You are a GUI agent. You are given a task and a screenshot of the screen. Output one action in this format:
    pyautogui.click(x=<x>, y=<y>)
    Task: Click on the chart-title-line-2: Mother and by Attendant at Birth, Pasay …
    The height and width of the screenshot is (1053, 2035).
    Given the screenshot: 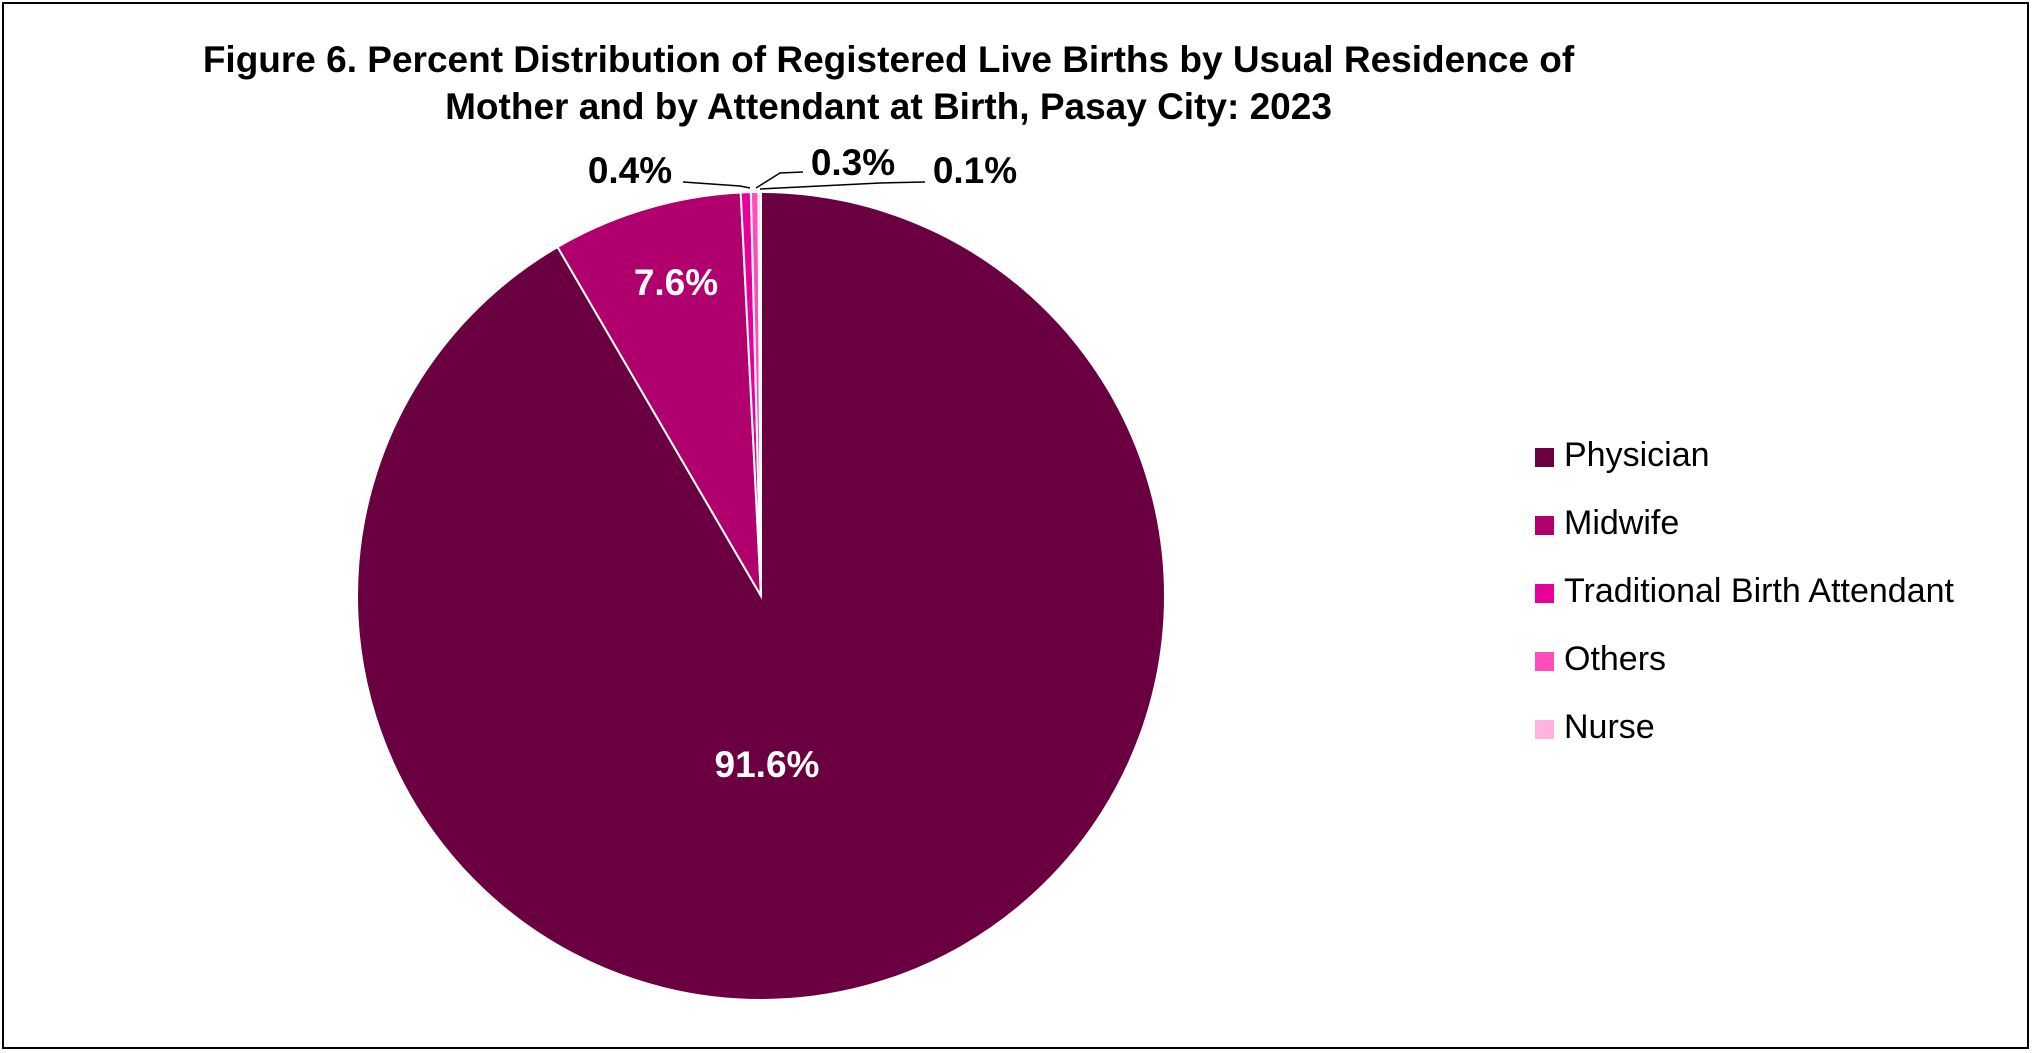 What is the action you would take?
    pyautogui.click(x=888, y=106)
    